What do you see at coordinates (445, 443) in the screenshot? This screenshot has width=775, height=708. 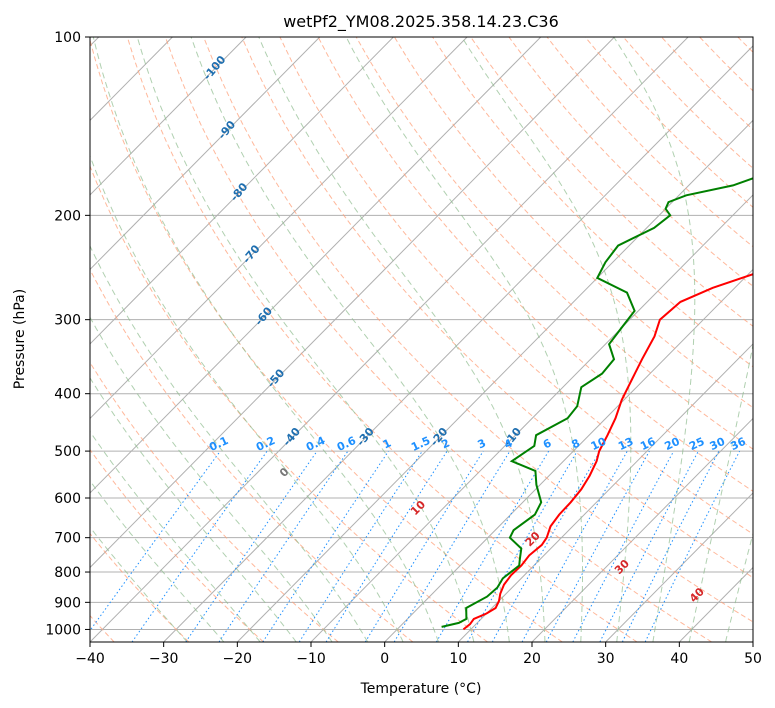 I see `mixing-ratio-label: 2` at bounding box center [445, 443].